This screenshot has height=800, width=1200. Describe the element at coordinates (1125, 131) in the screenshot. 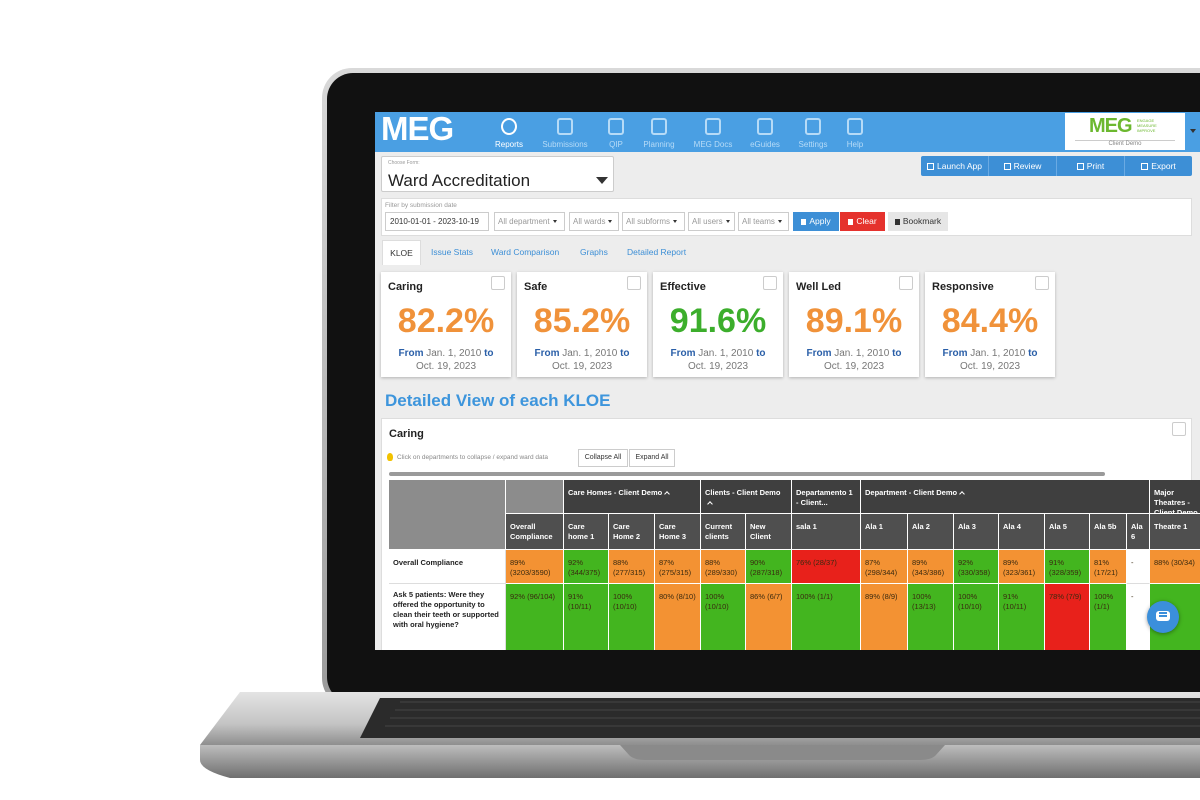

I see `client-logo: MEG ENGAGE MEASURE IMPROVE Client Demo` at that location.